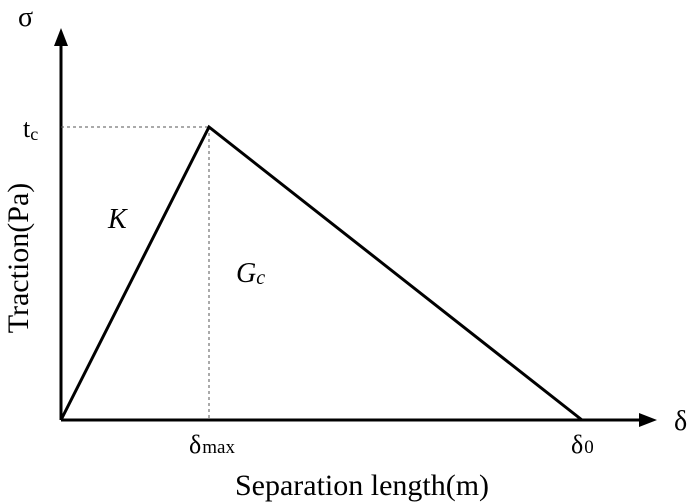 The width and height of the screenshot is (700, 503). I want to click on x-peak-tick-label: δmax, so click(212, 444).